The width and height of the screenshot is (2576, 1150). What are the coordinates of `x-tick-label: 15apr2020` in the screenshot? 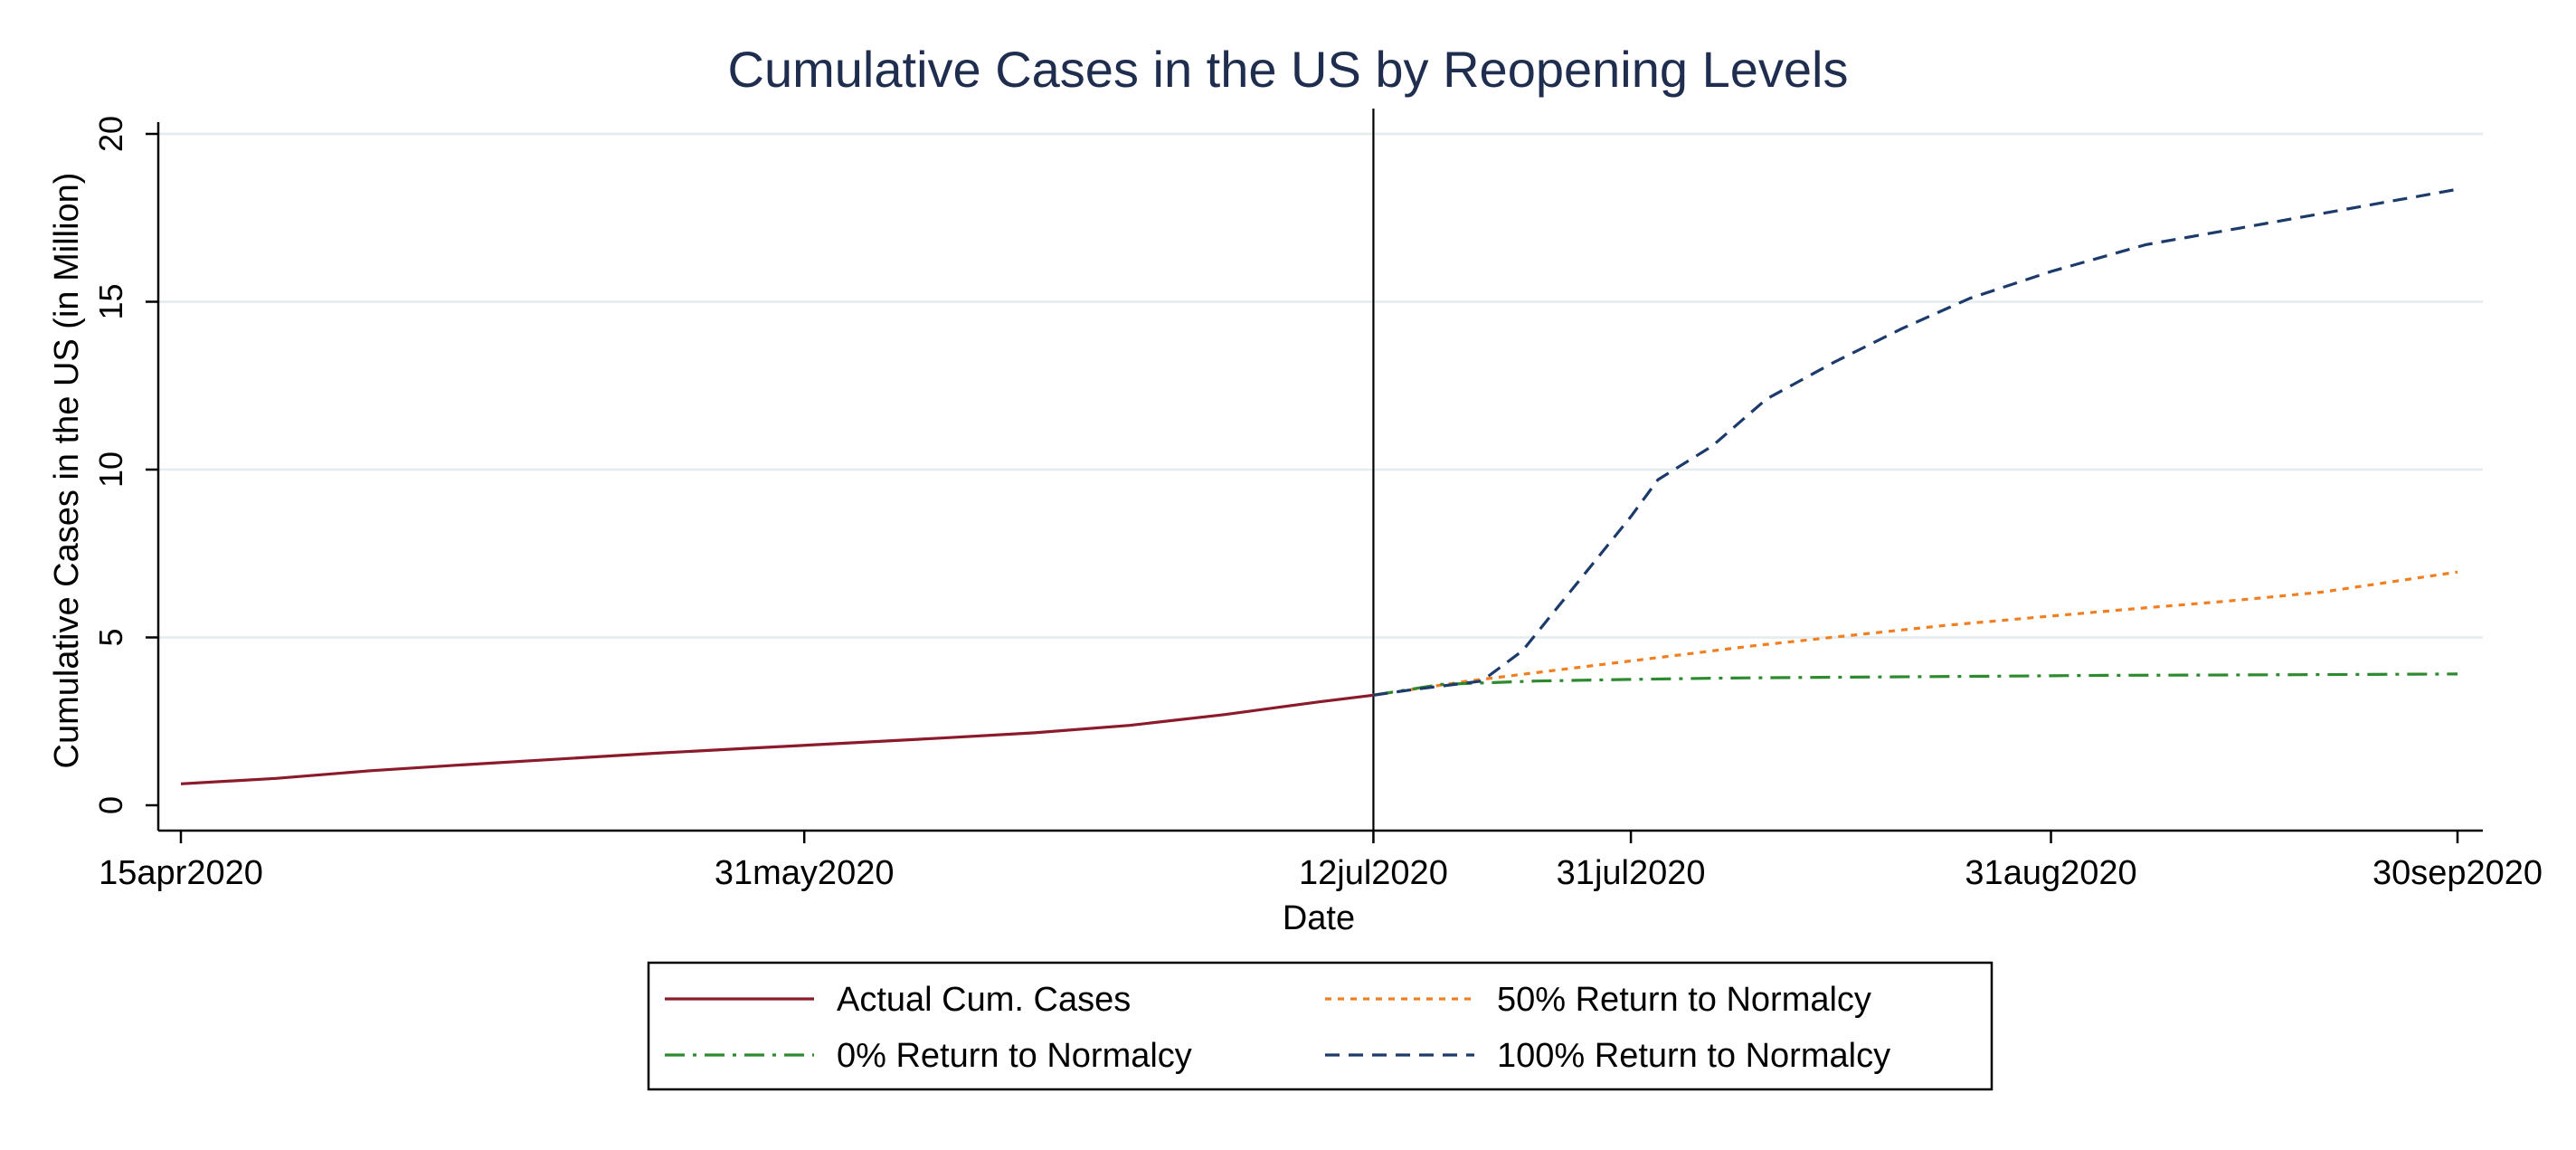 It's located at (181, 873).